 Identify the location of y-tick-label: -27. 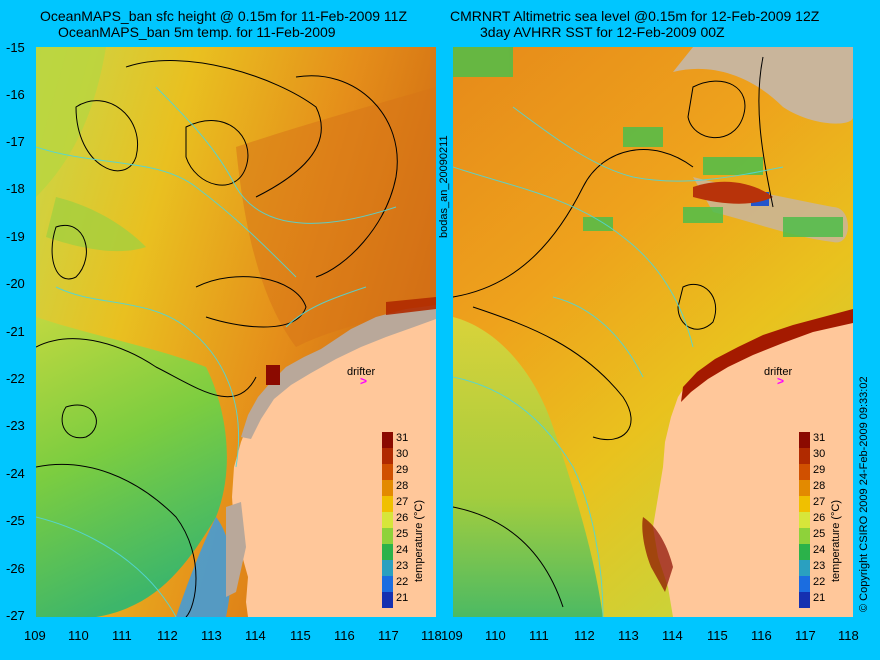
(15, 615).